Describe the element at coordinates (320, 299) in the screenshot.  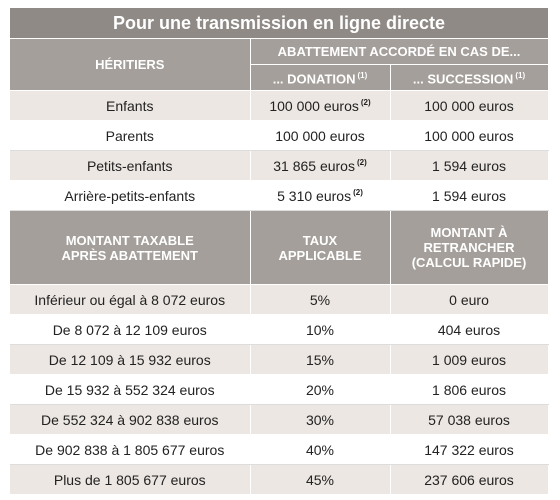
I see `table-cell: 5%` at that location.